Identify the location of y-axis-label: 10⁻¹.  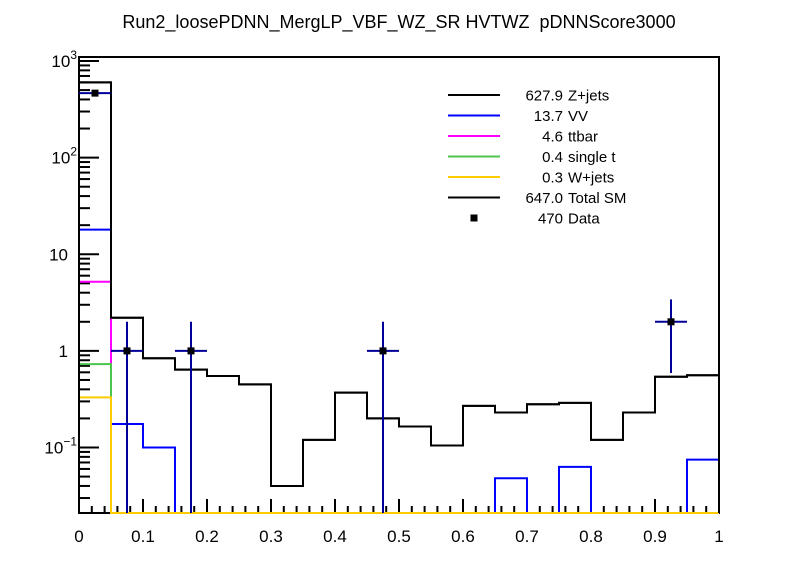
(60, 446).